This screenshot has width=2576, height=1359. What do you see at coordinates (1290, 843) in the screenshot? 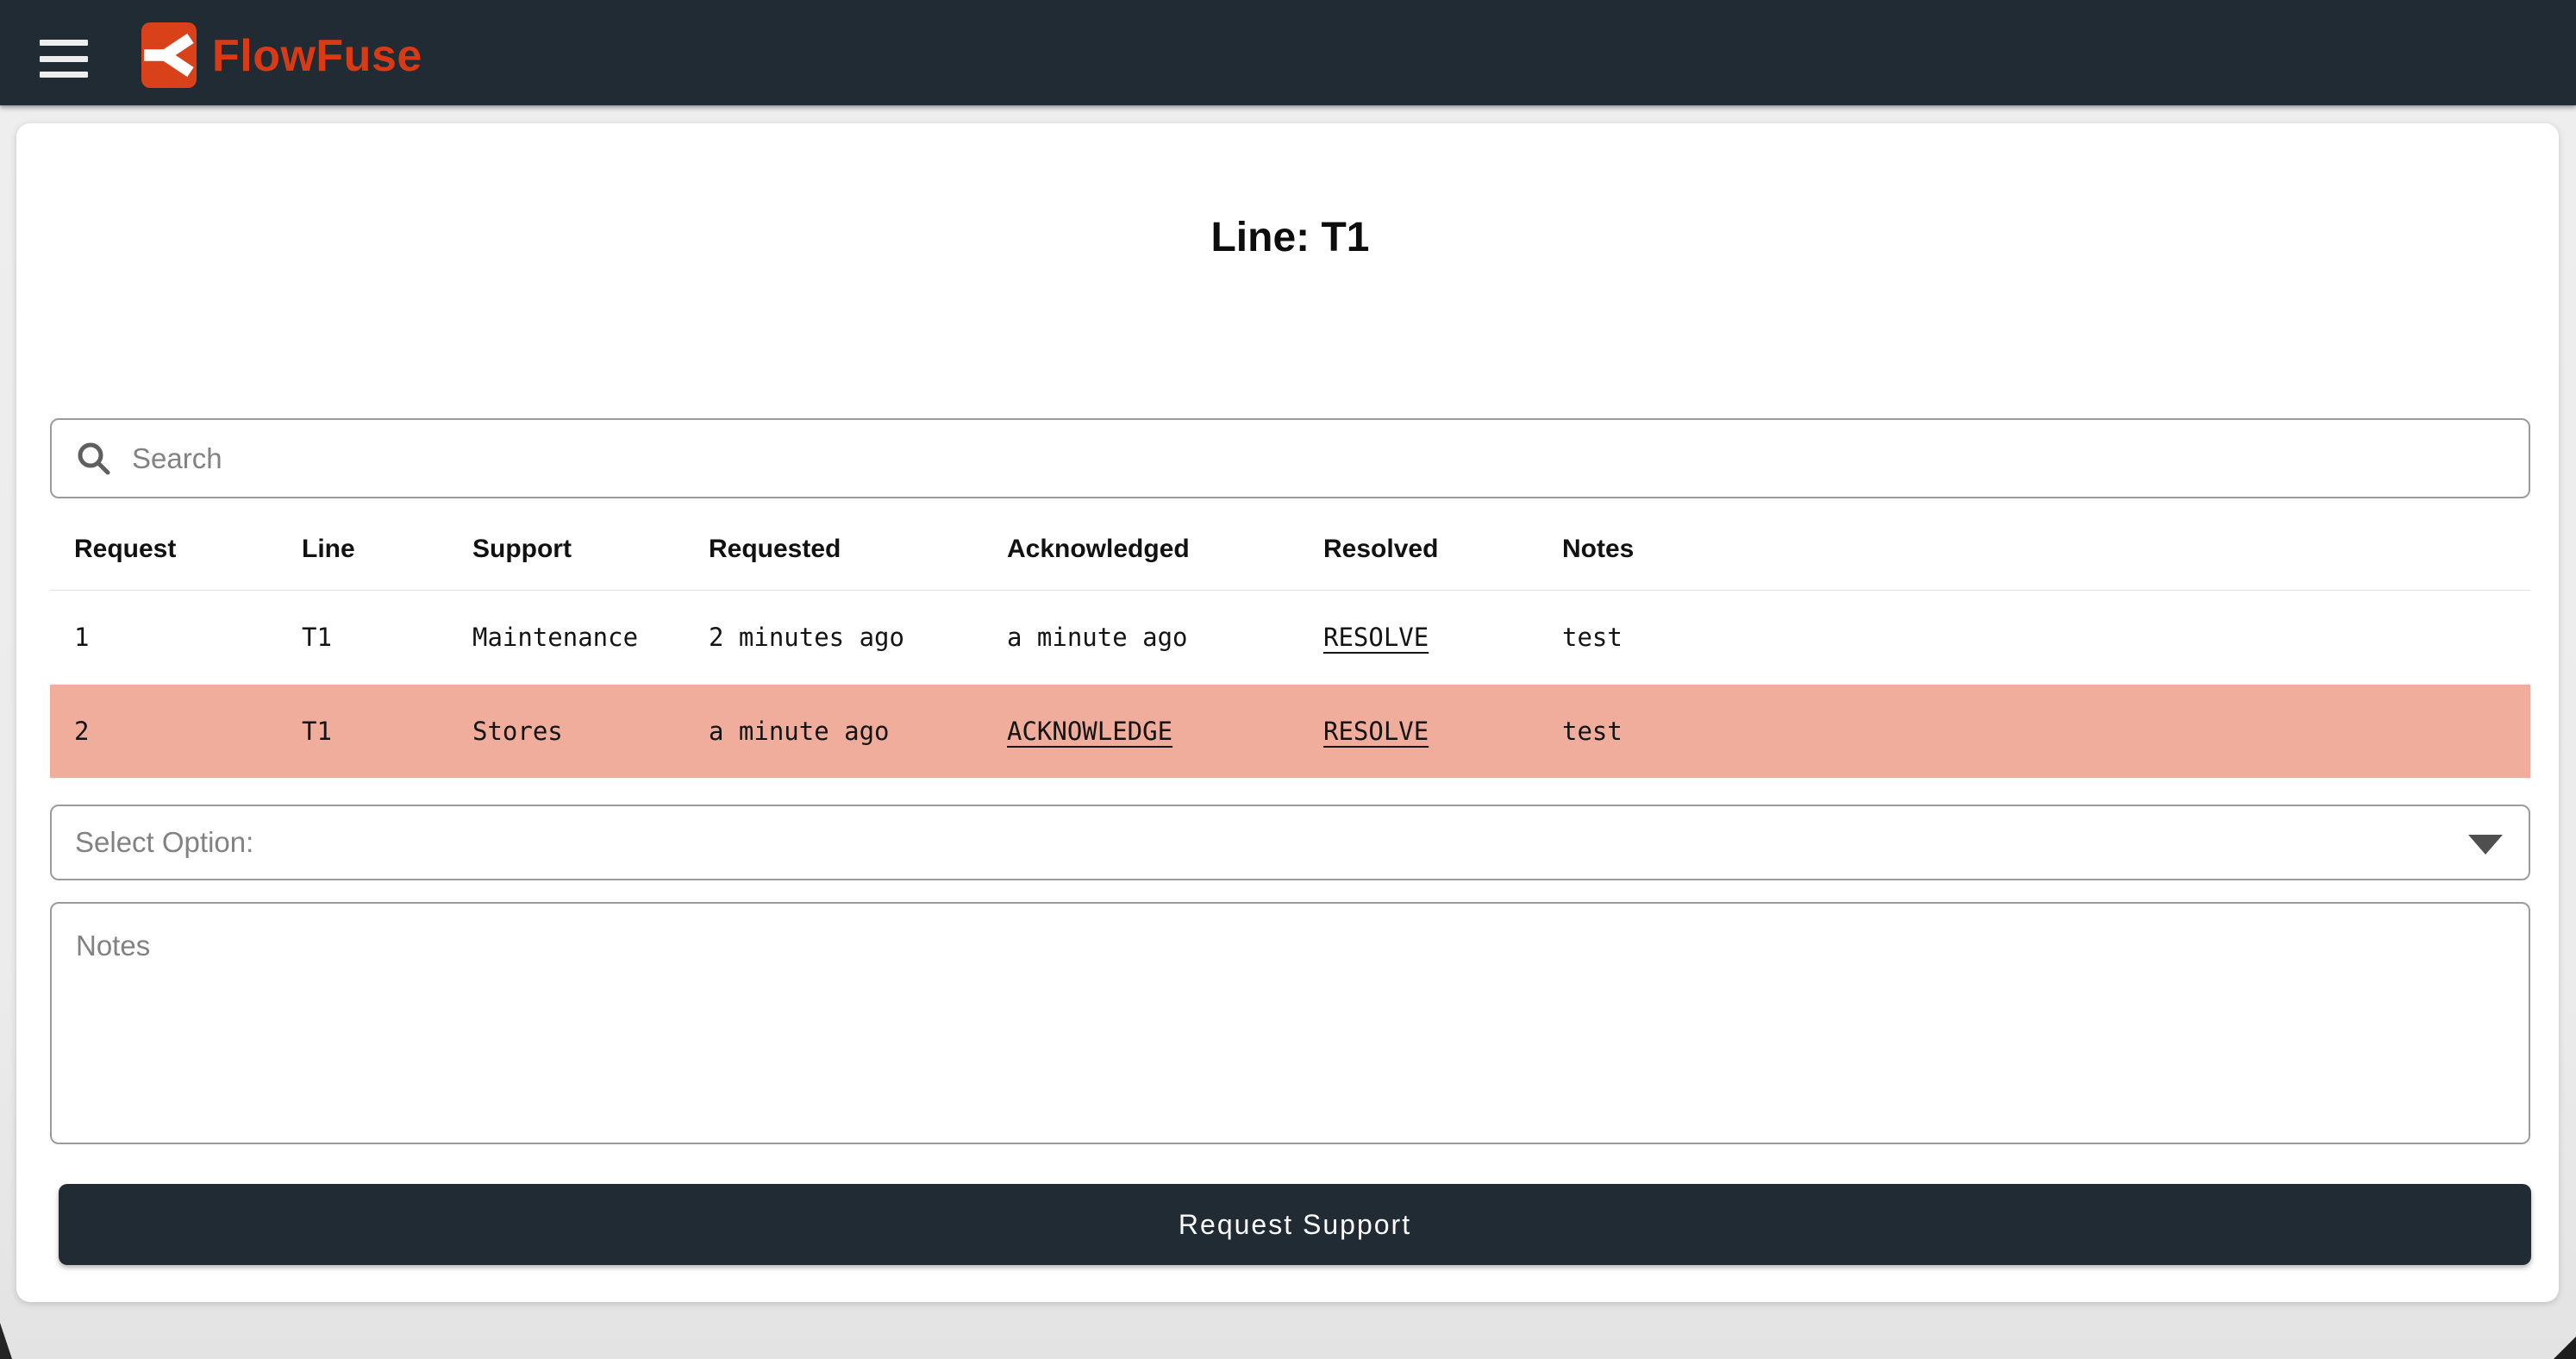
I see `select-option-dropdown: Select Option:` at bounding box center [1290, 843].